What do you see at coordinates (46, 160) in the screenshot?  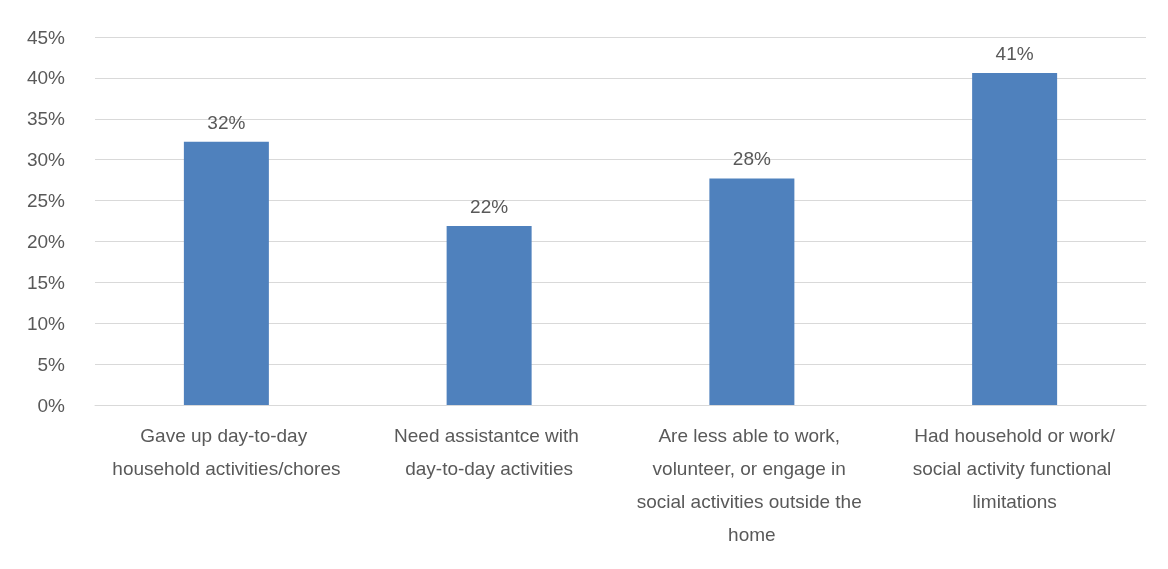 I see `y-tick-label: 30%` at bounding box center [46, 160].